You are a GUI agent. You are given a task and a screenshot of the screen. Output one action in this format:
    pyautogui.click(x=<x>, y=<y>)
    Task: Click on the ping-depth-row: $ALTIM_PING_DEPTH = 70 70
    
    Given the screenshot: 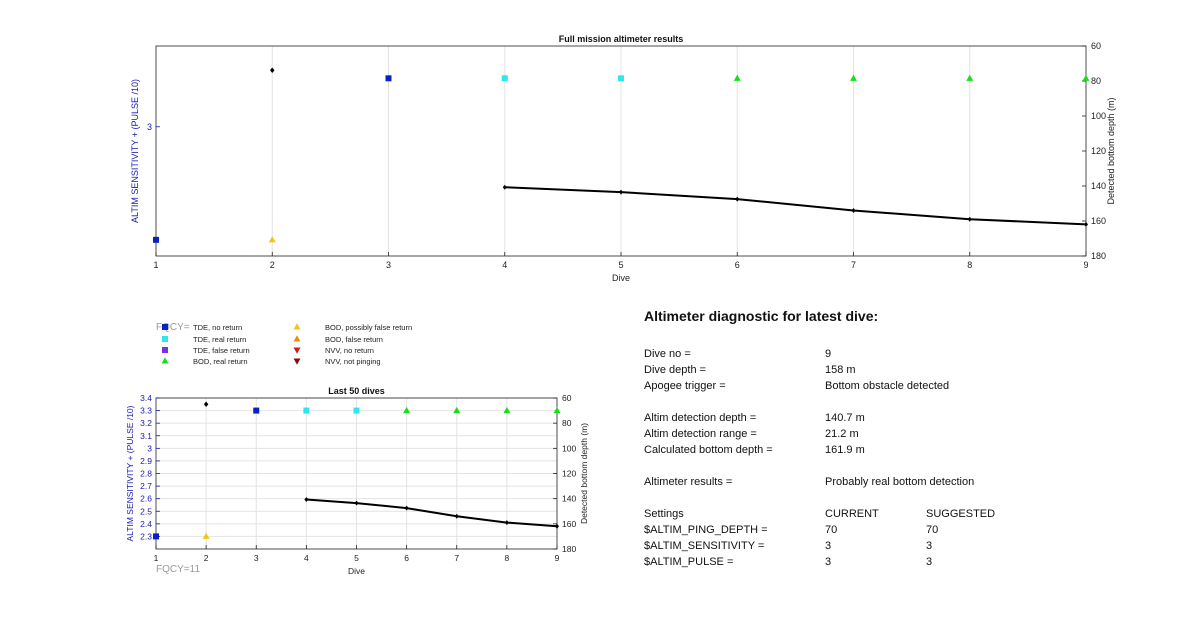 What is the action you would take?
    pyautogui.click(x=914, y=530)
    